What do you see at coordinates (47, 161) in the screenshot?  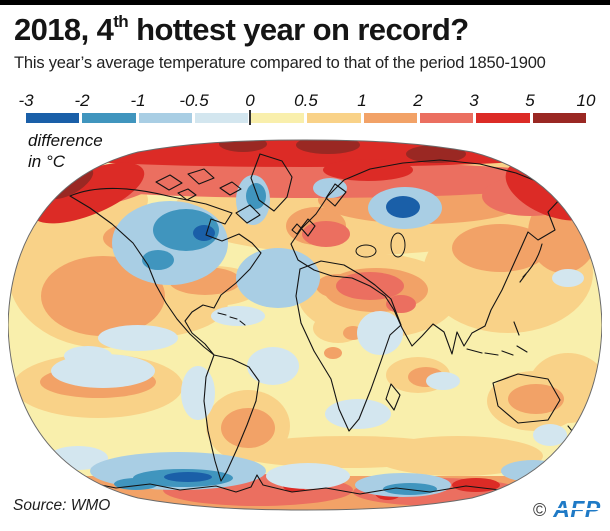 I see `legend-caption-line2: in °C` at bounding box center [47, 161].